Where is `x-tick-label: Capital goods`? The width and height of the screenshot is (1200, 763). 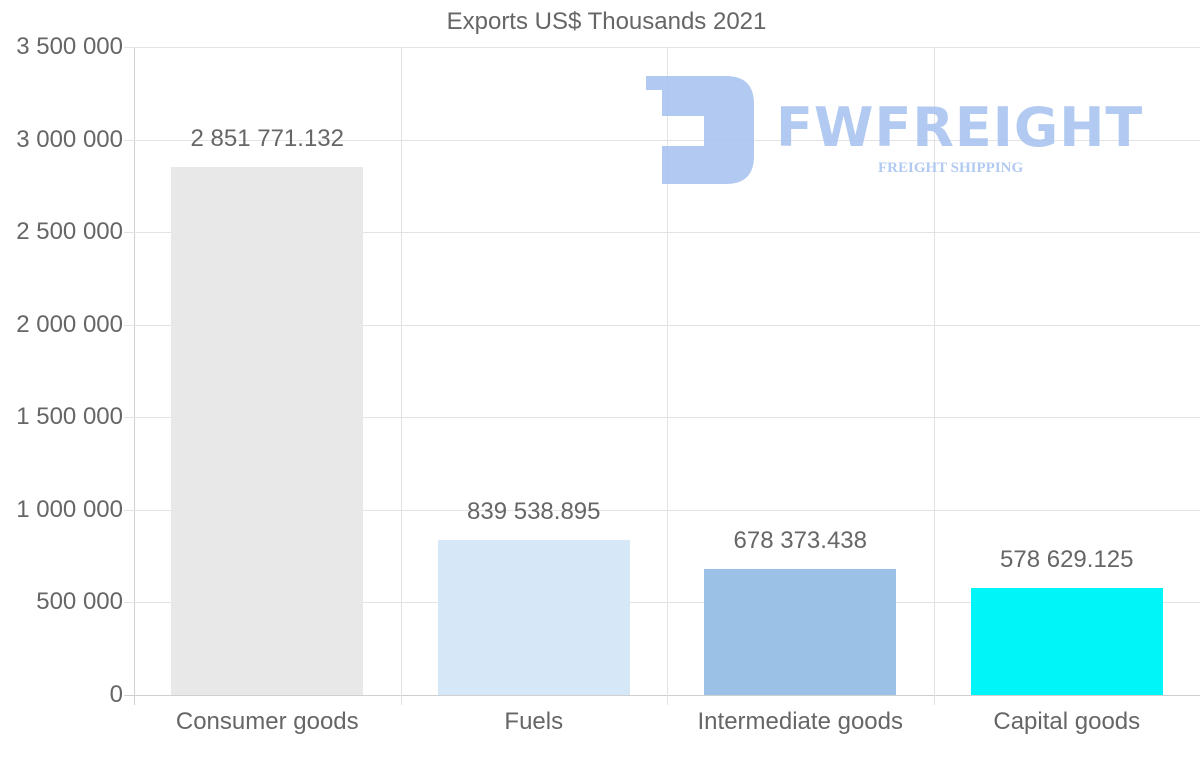
x-tick-label: Capital goods is located at coordinates (1067, 721).